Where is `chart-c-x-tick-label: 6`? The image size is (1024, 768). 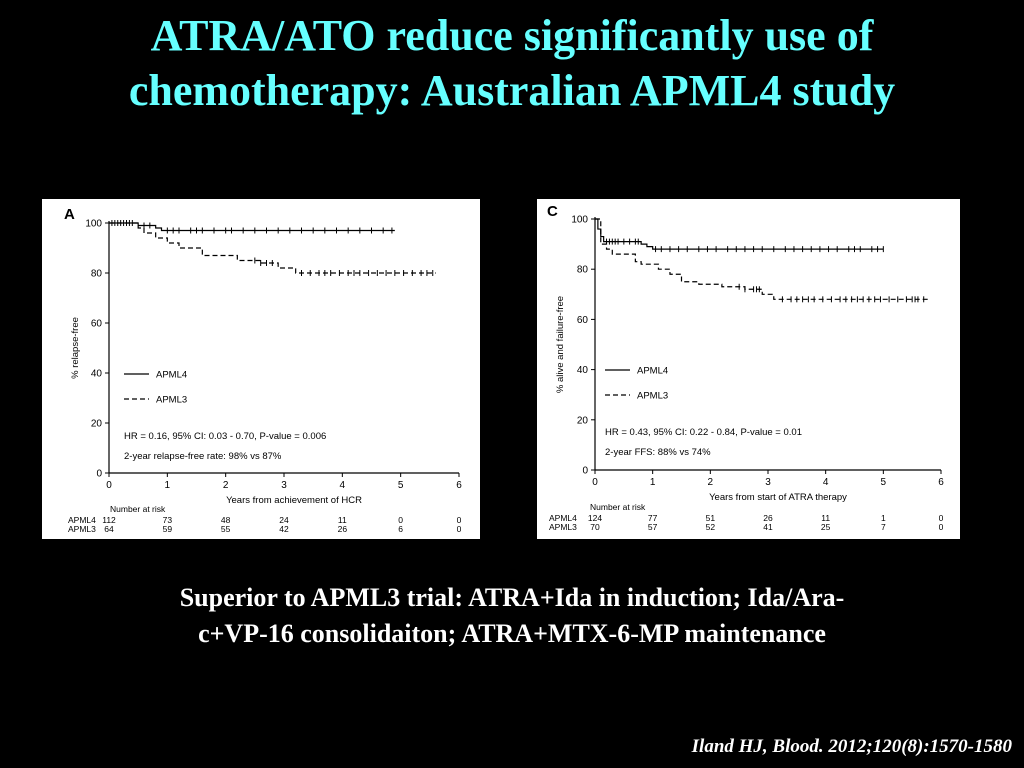 chart-c-x-tick-label: 6 is located at coordinates (941, 482).